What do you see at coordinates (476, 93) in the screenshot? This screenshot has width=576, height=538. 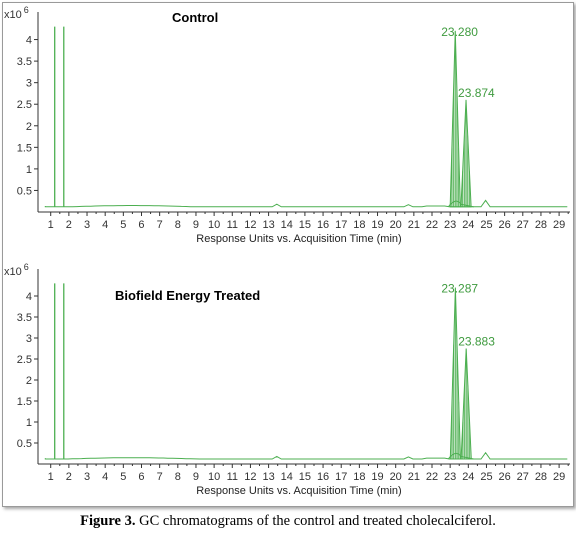 I see `peak-retention-label: 23.874` at bounding box center [476, 93].